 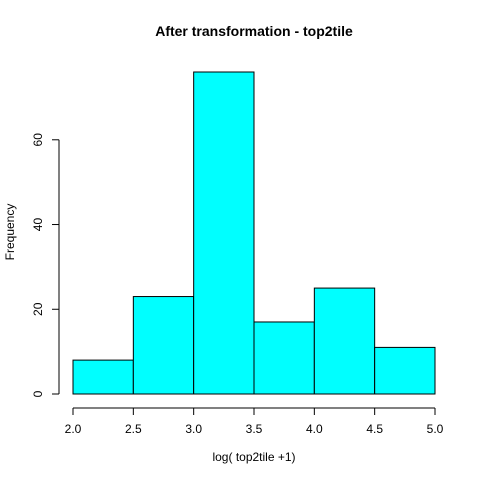 What do you see at coordinates (435, 429) in the screenshot?
I see `x-tick-label-6: 5.0` at bounding box center [435, 429].